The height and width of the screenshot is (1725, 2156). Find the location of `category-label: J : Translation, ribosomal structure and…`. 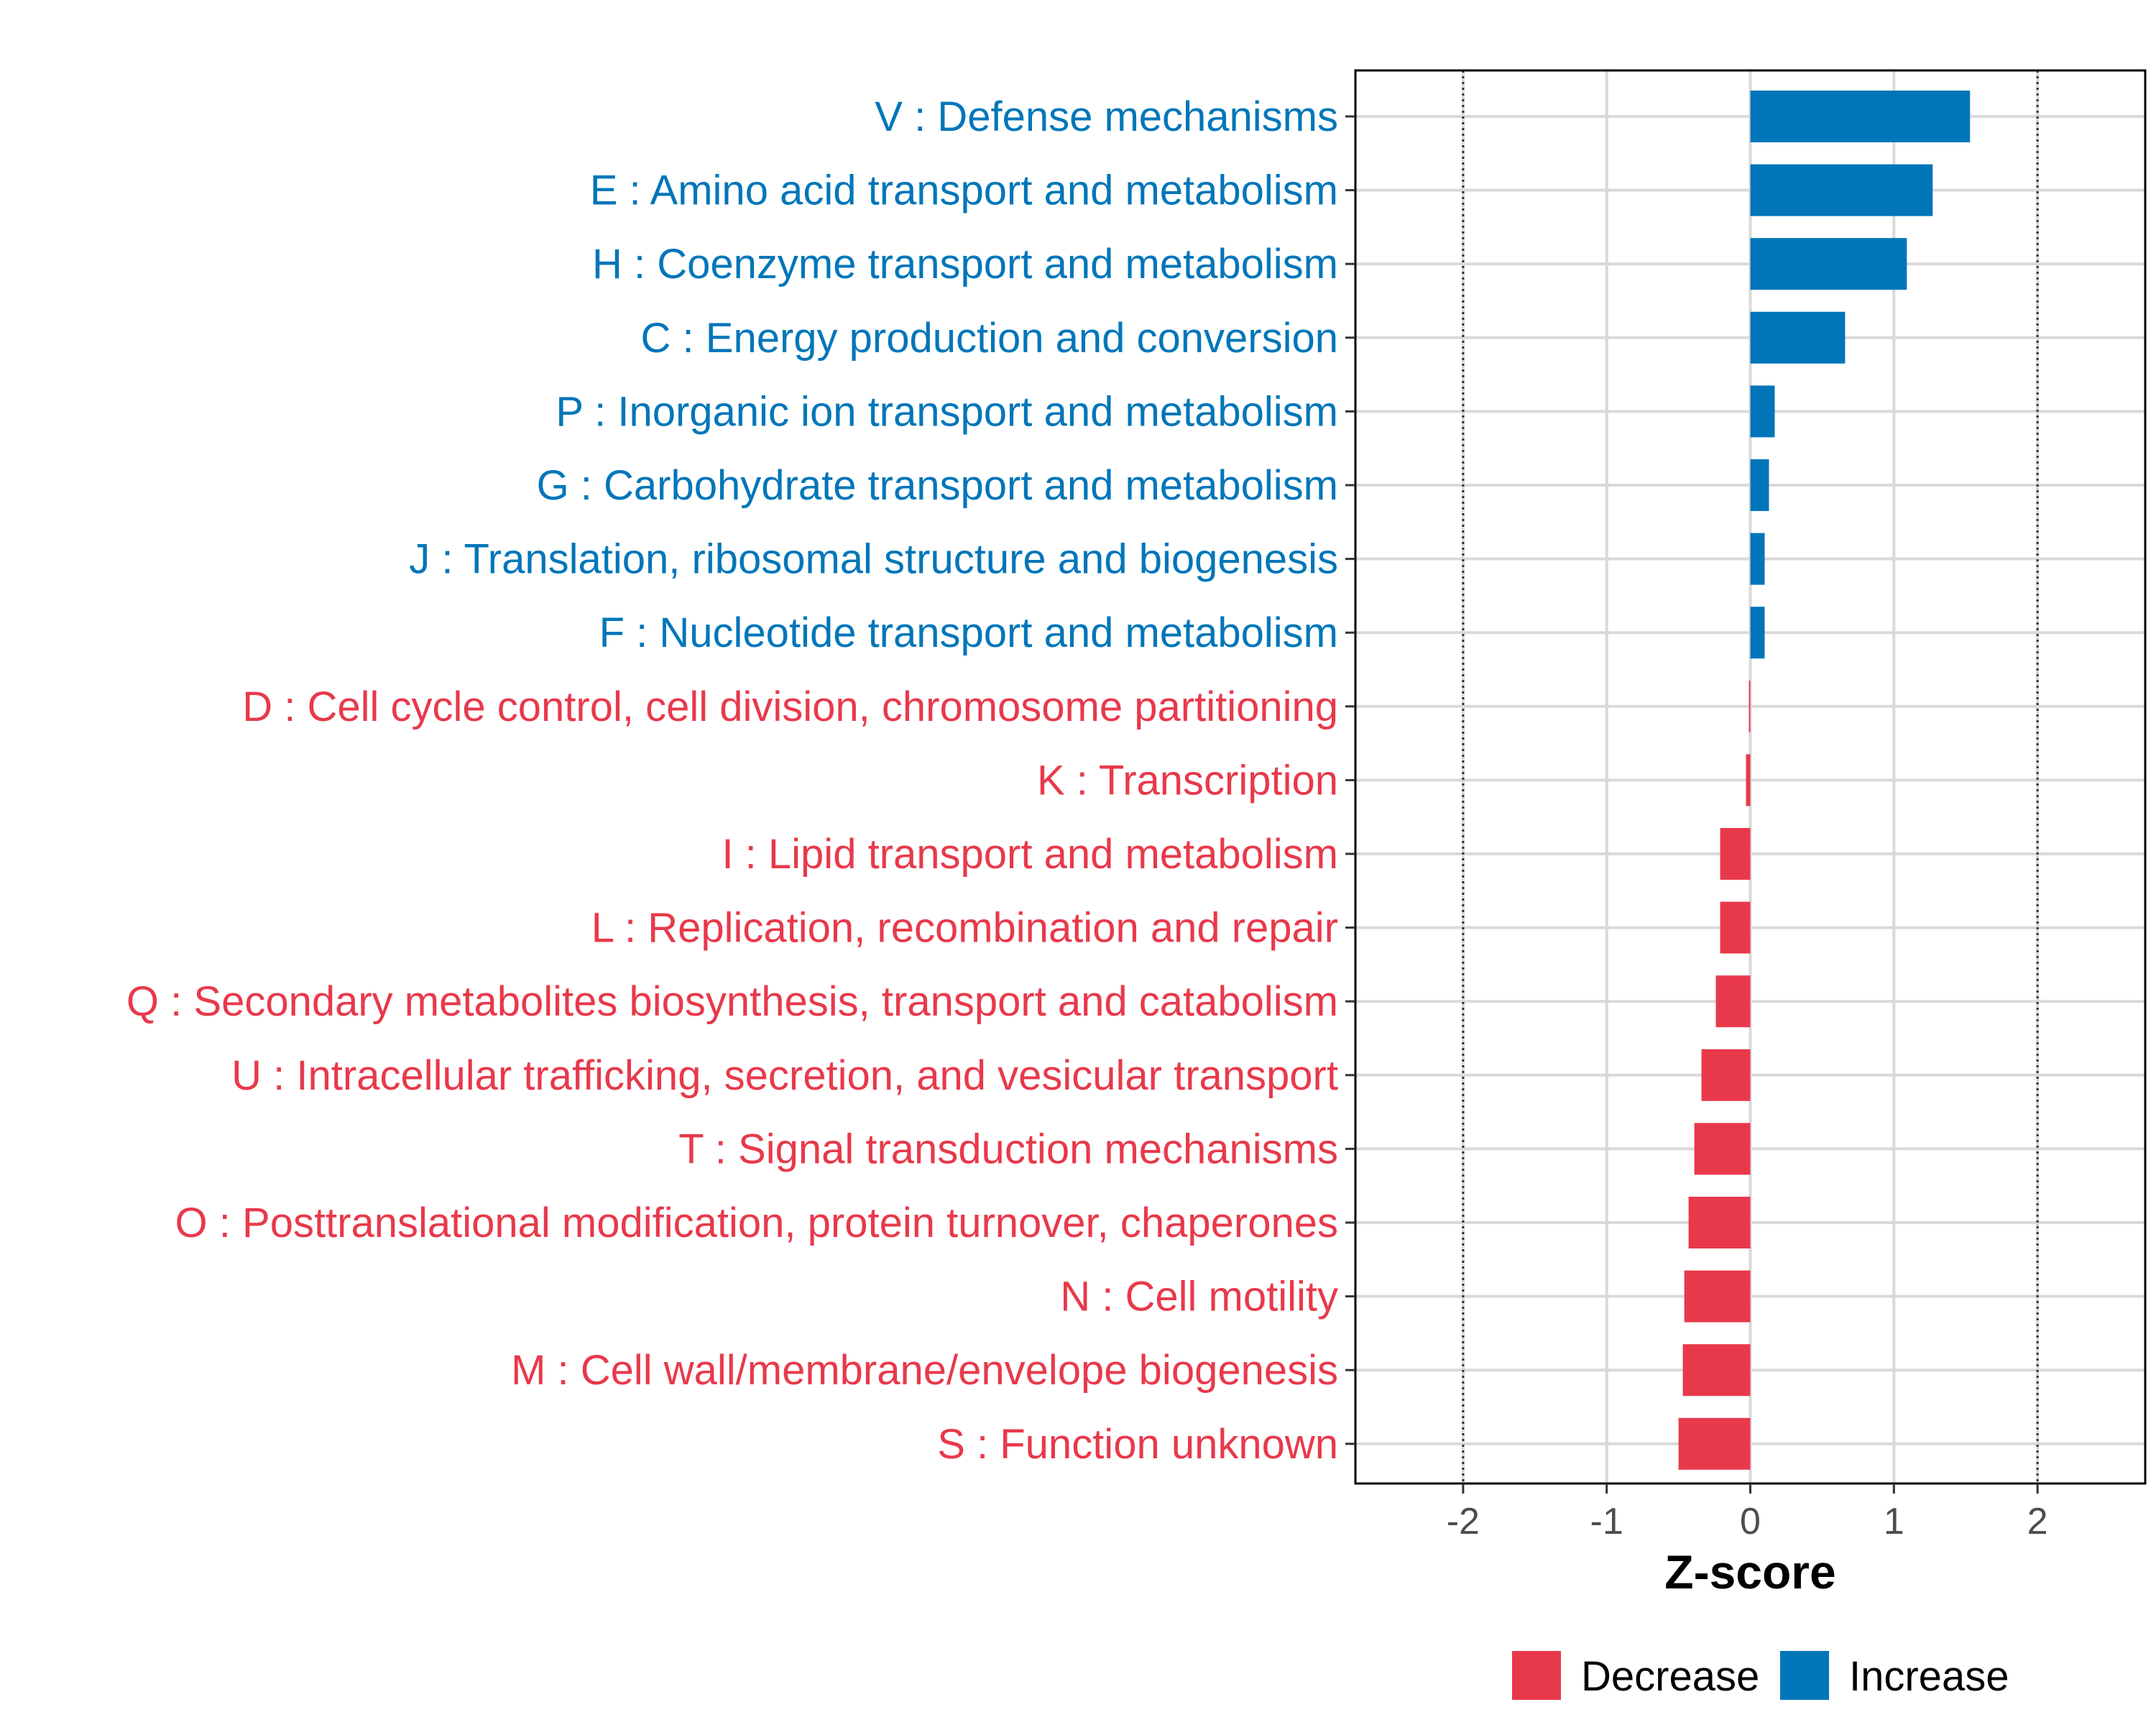

category-label: J : Translation, ribosomal structure and… is located at coordinates (874, 559).